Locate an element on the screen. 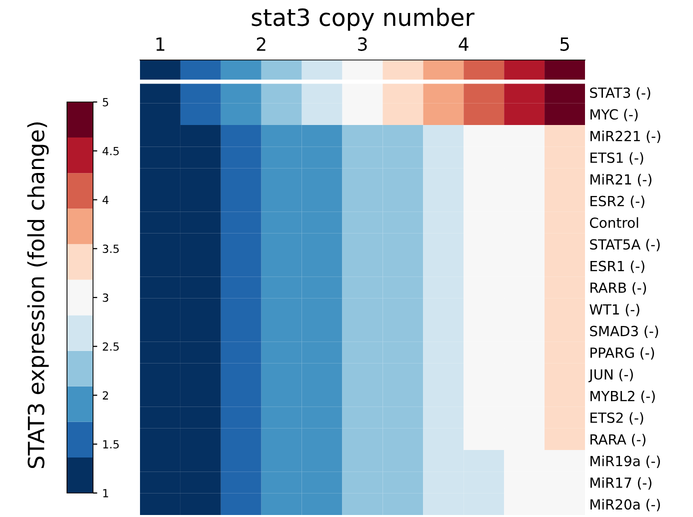 The height and width of the screenshot is (517, 693). y-tick-label: ETS1 (-) is located at coordinates (617, 158).